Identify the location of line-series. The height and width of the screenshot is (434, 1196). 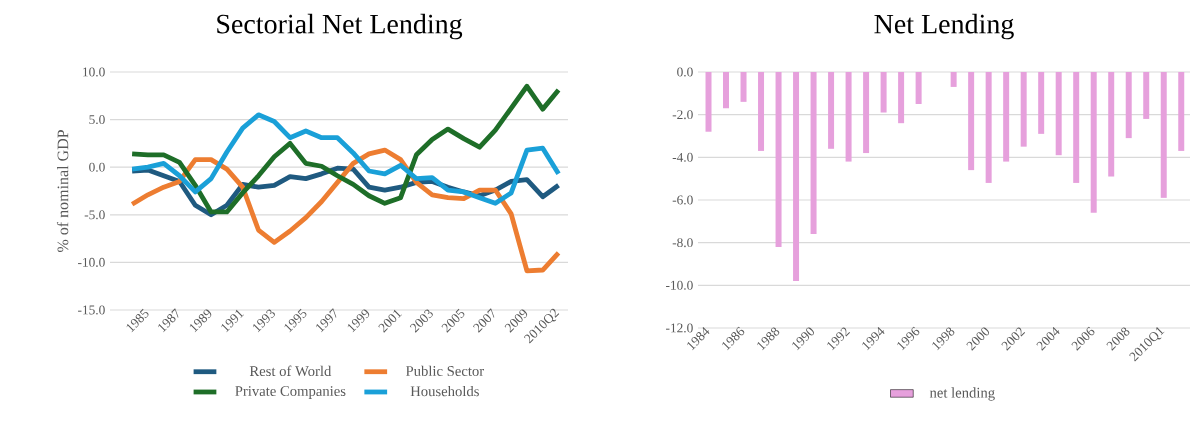
(345, 159).